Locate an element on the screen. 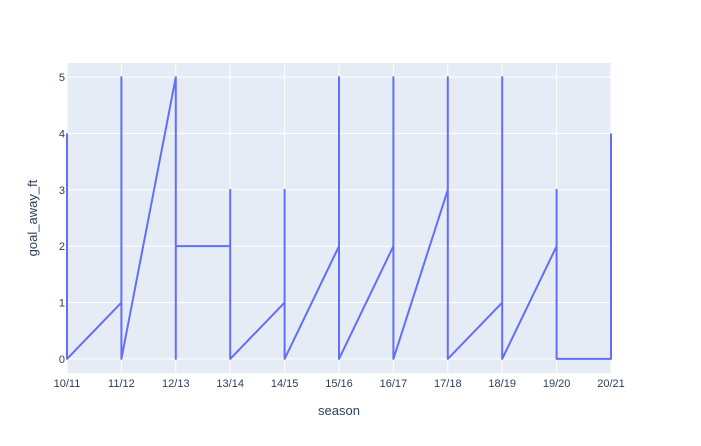 The height and width of the screenshot is (446, 701). x-tick-label: 13/14 is located at coordinates (230, 384).